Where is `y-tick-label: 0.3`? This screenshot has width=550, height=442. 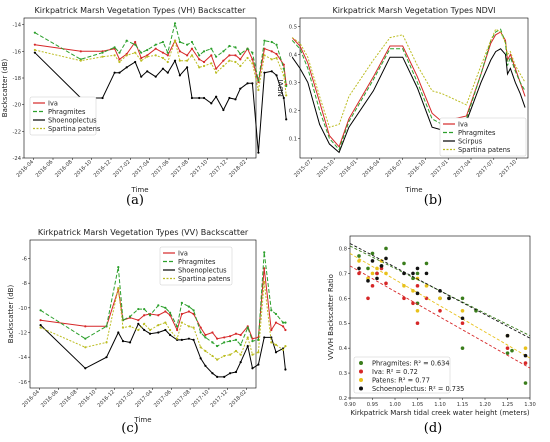 y-tick-label: 0.3 is located at coordinates (343, 374).